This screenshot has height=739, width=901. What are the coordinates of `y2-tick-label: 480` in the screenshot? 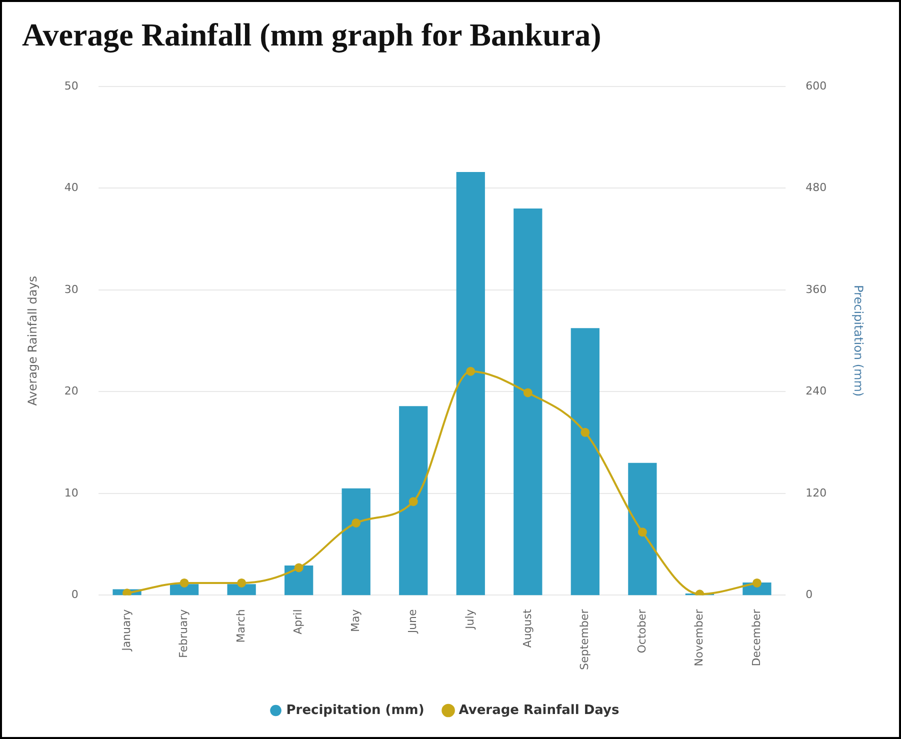 It's located at (816, 187).